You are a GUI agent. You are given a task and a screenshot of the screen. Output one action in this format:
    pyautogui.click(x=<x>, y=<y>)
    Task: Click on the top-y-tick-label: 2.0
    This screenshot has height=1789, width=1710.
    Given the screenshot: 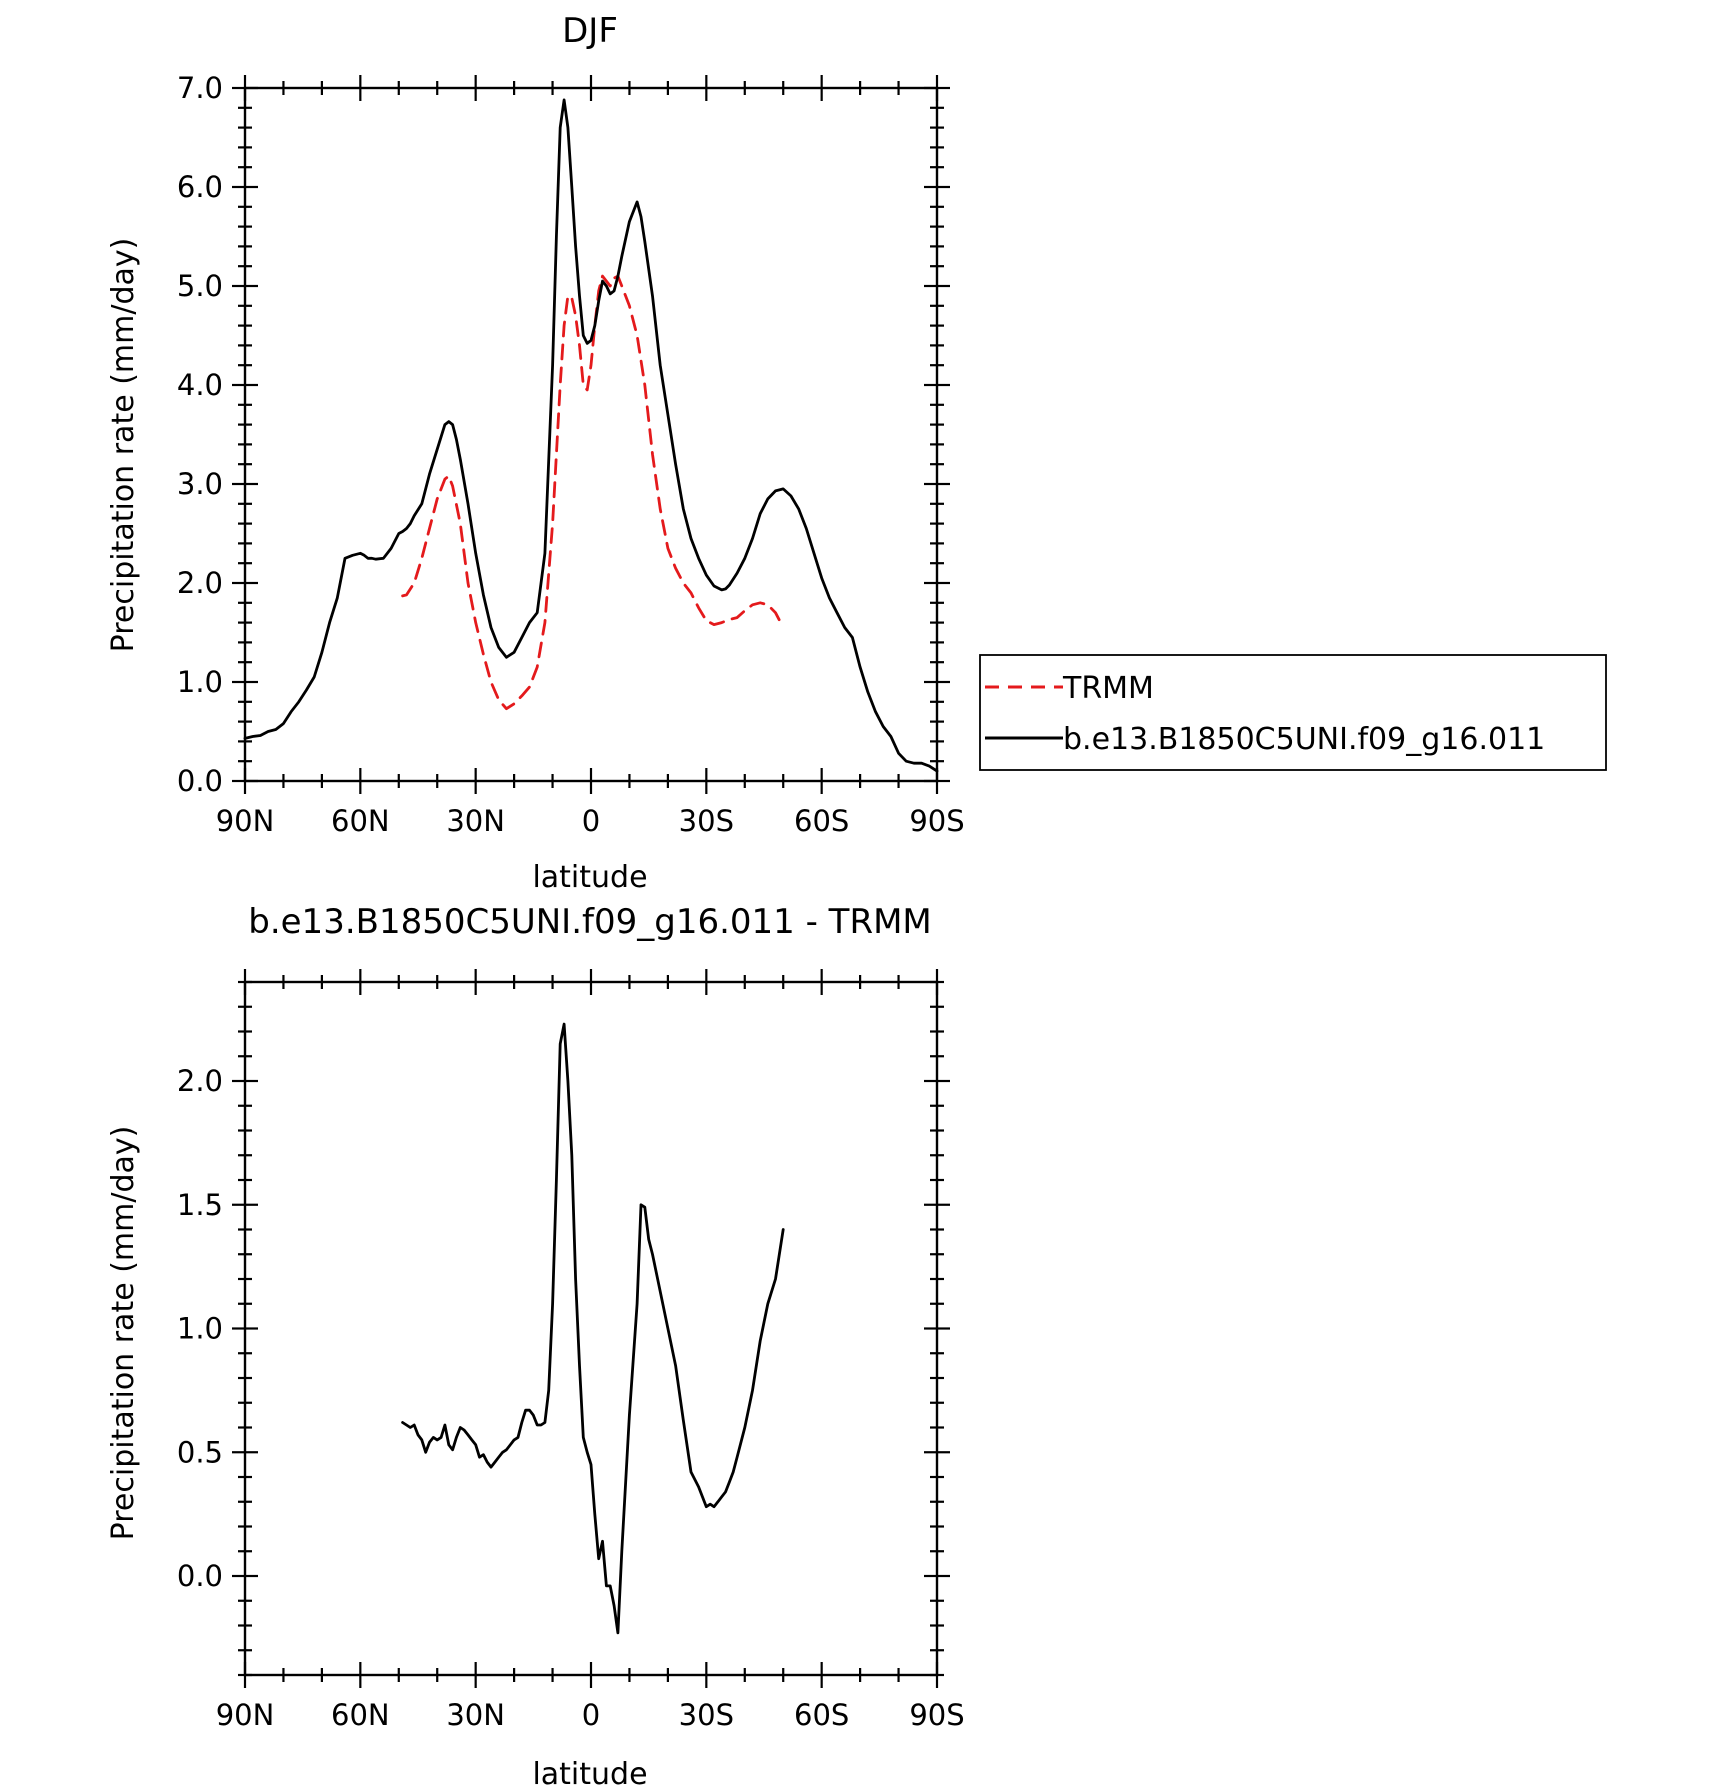 What is the action you would take?
    pyautogui.click(x=200, y=583)
    